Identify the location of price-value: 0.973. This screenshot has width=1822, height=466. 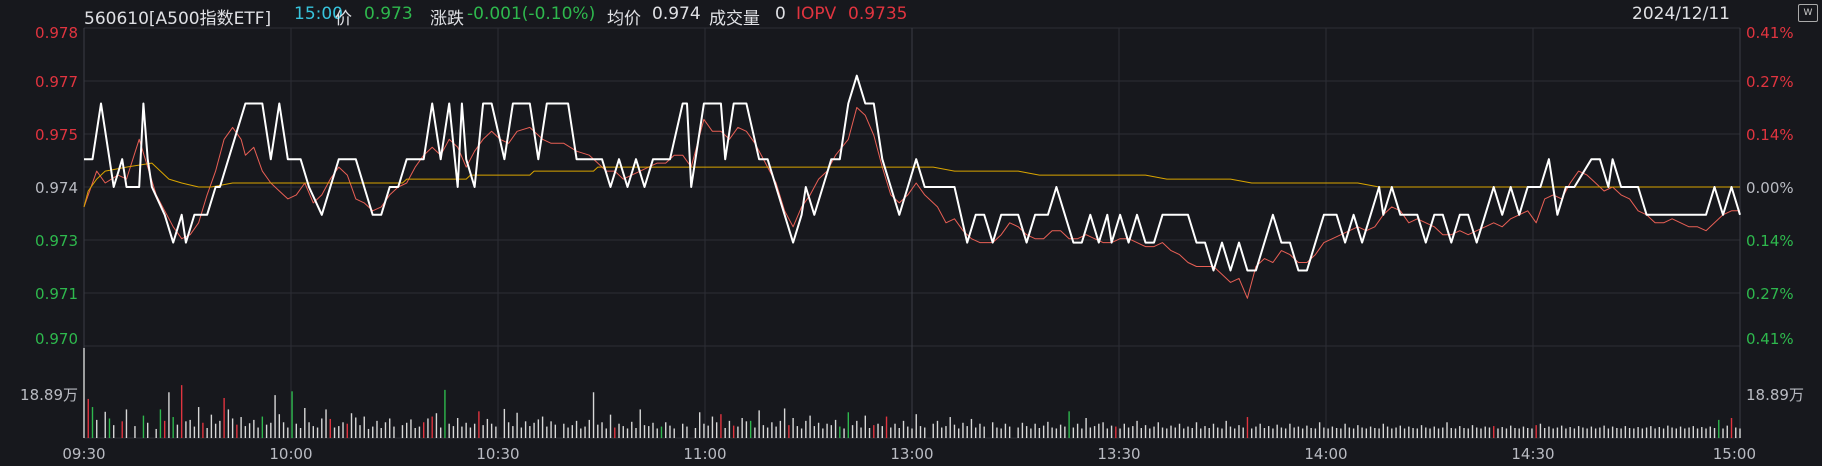
(388, 14).